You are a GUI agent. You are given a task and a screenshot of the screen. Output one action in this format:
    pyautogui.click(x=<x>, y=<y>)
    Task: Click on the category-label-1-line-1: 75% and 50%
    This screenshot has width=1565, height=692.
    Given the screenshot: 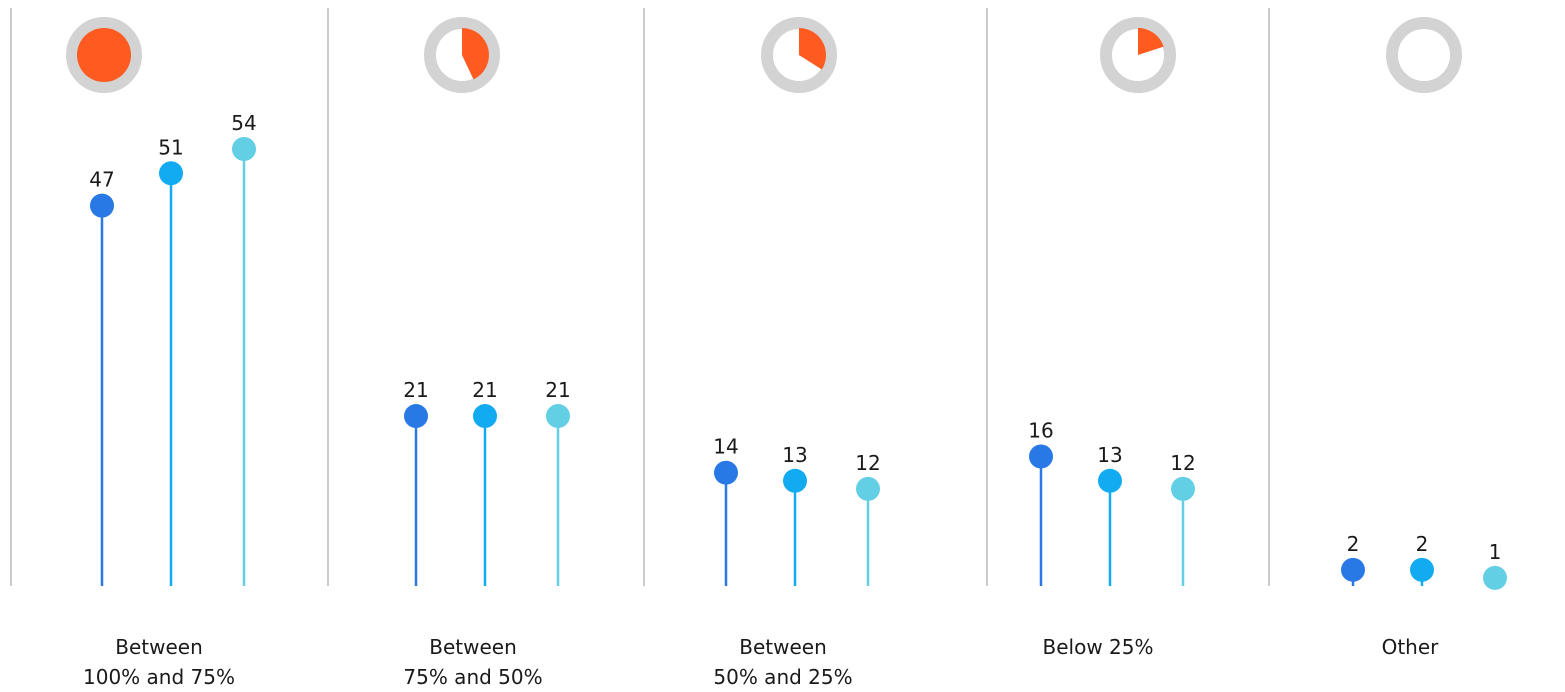 What is the action you would take?
    pyautogui.click(x=472, y=676)
    